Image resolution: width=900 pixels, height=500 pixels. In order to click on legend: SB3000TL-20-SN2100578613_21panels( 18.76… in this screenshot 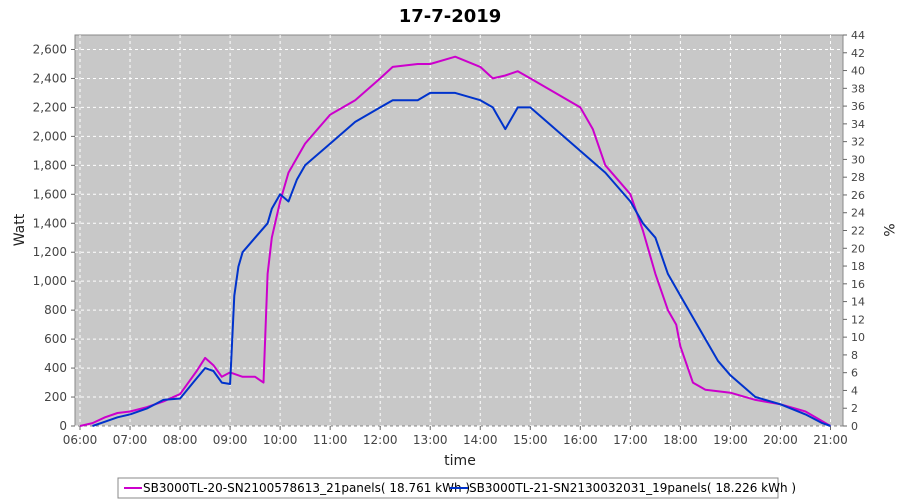, I will do `click(456, 488)`.